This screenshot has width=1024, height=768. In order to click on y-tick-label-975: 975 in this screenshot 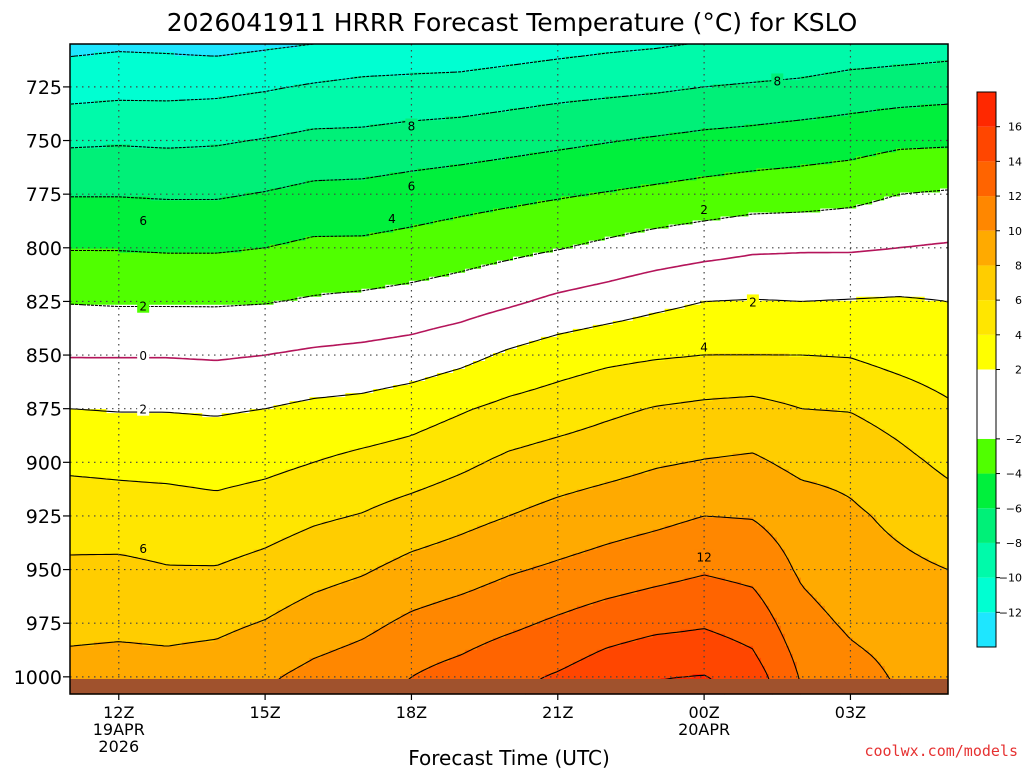, I will do `click(44, 624)`.